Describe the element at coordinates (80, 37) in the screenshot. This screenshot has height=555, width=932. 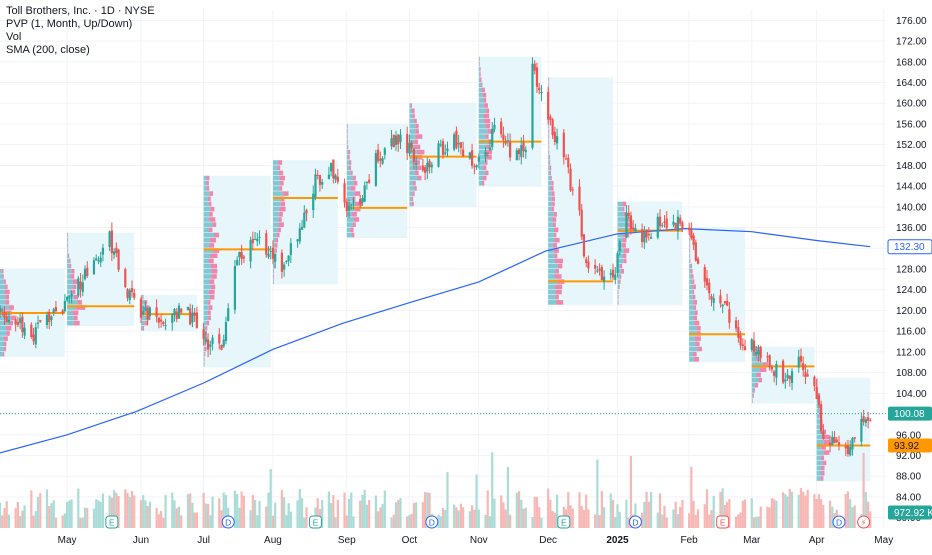
I see `legend-vol: Vol` at that location.